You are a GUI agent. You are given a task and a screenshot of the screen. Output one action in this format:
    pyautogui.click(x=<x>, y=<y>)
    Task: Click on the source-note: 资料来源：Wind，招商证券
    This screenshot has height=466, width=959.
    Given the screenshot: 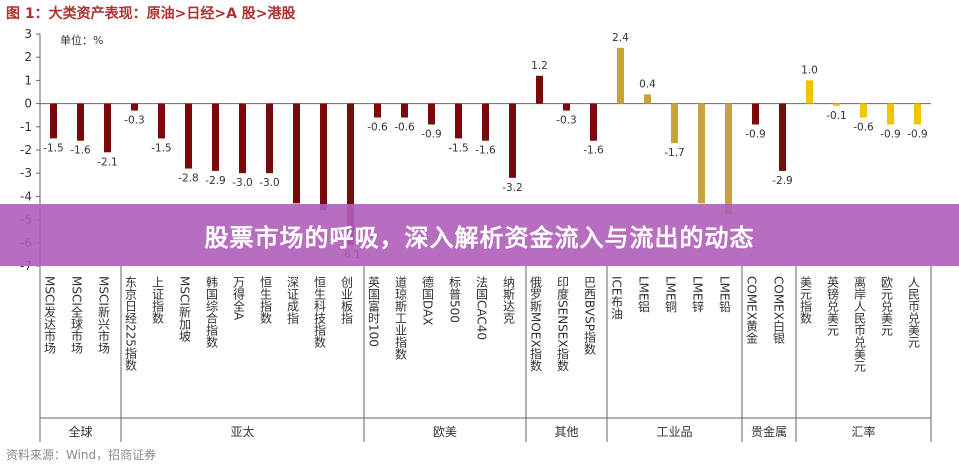 What is the action you would take?
    pyautogui.click(x=81, y=455)
    